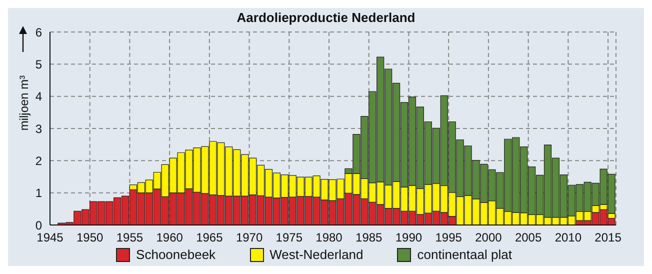 This screenshot has height=274, width=652. I want to click on x-tick-label: 1955, so click(130, 237).